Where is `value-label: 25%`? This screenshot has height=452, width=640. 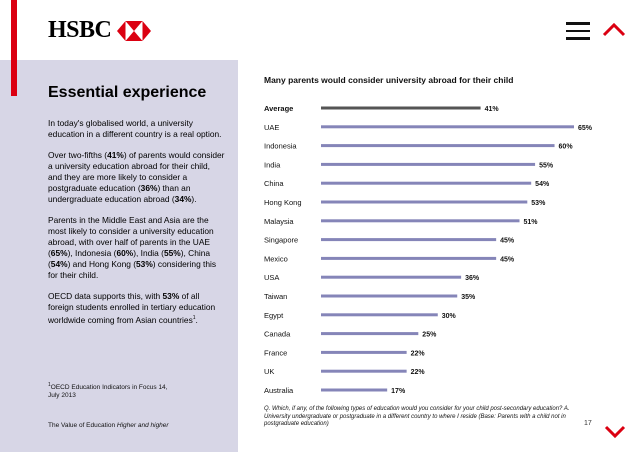
value-label: 25% is located at coordinates (429, 335).